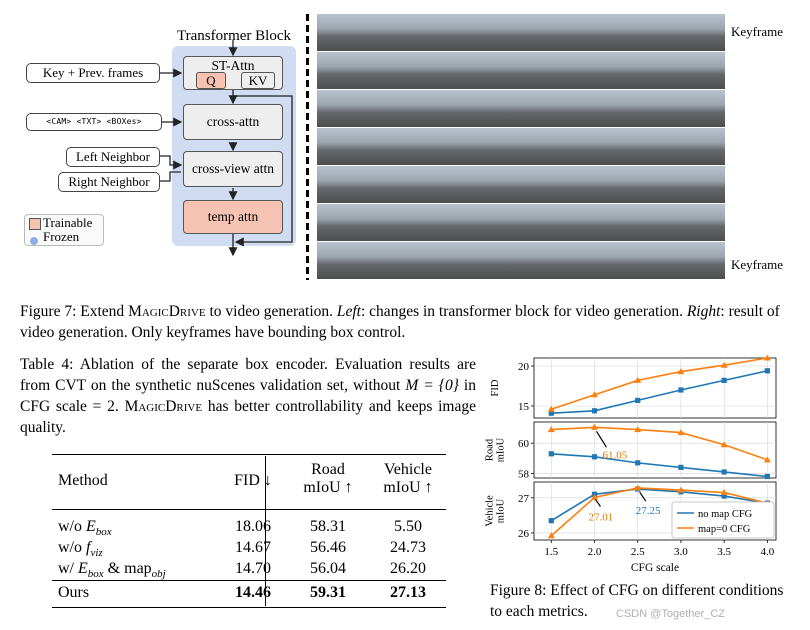 The image size is (810, 630). What do you see at coordinates (551, 552) in the screenshot?
I see `x-tick-label: 1.5` at bounding box center [551, 552].